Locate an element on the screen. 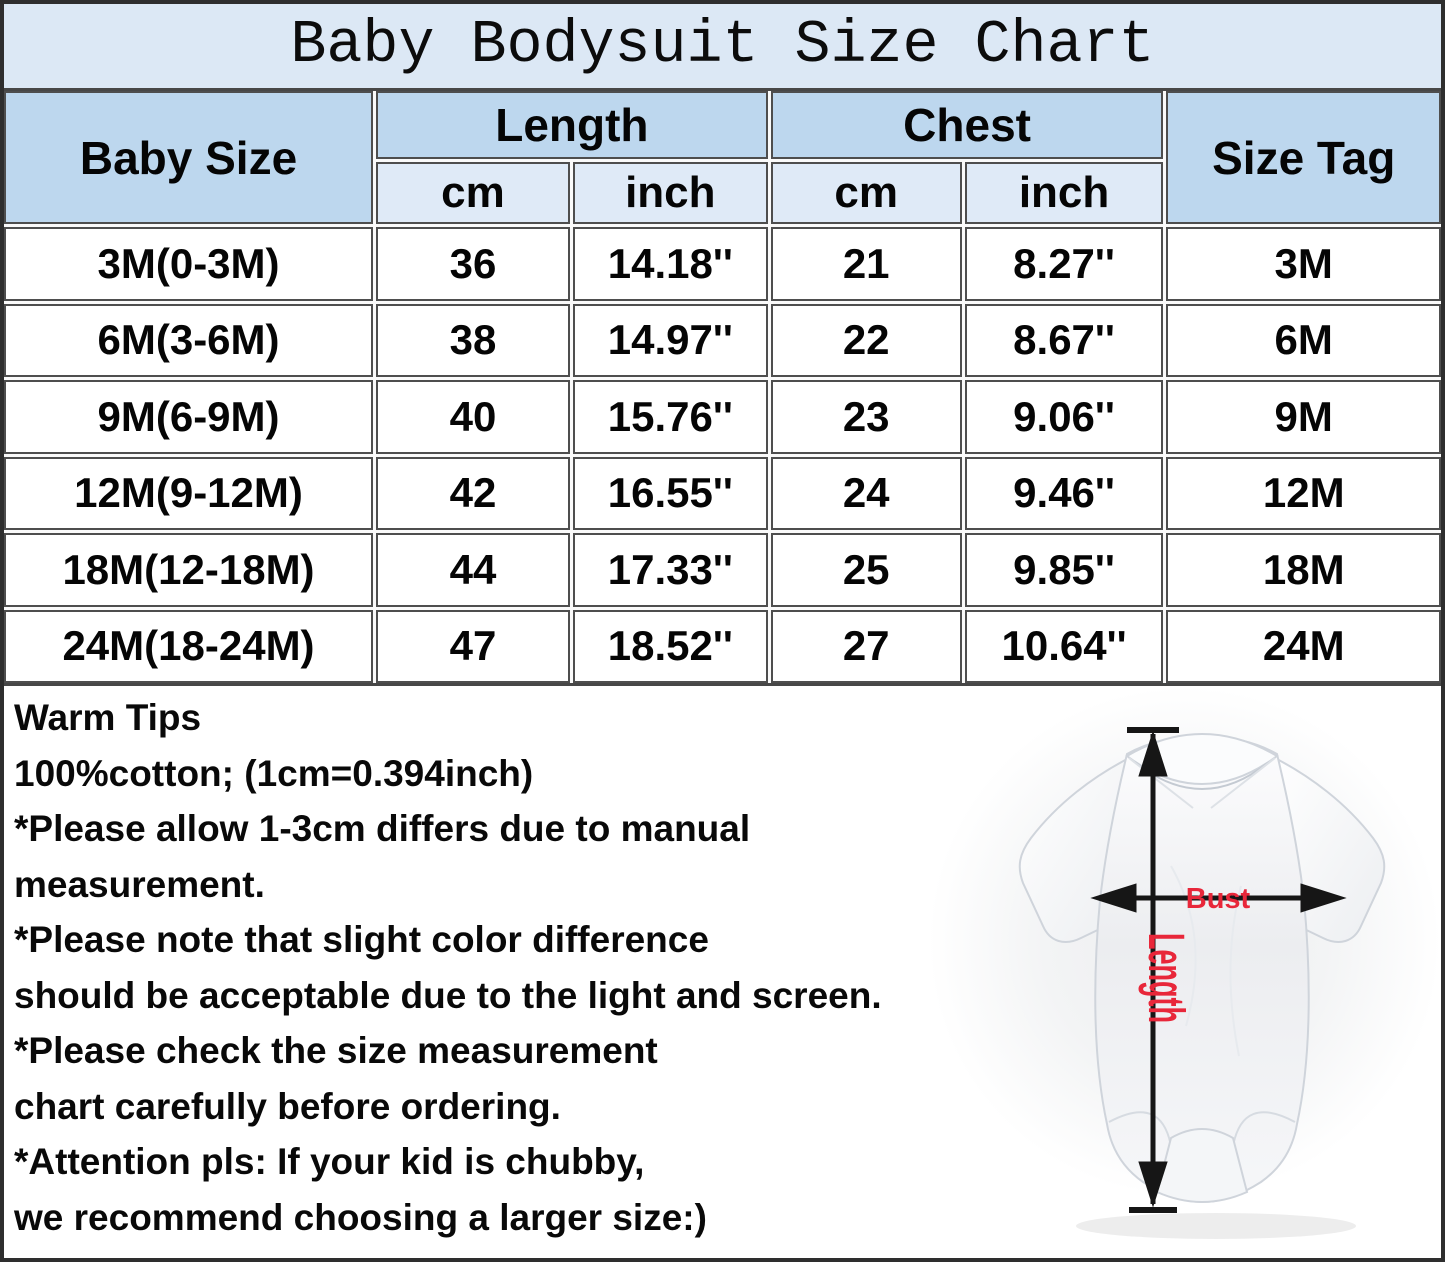  cell-chest-cm: 27 is located at coordinates (866, 646).